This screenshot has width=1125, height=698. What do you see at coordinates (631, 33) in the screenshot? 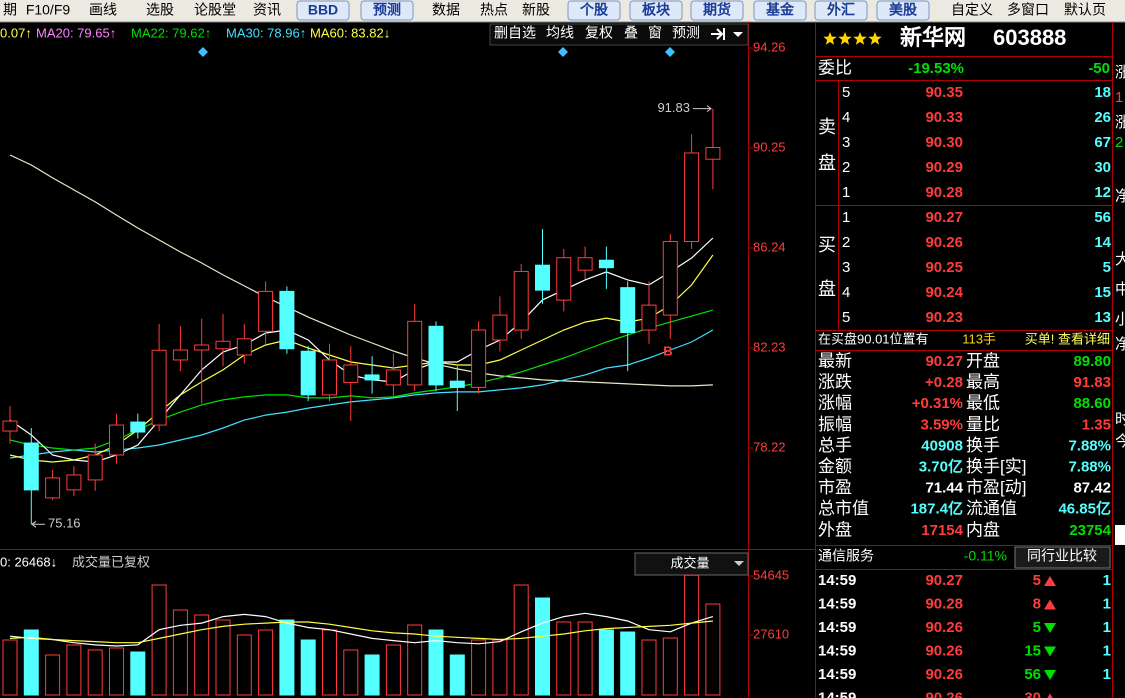
I see `chart-button: 叠` at bounding box center [631, 33].